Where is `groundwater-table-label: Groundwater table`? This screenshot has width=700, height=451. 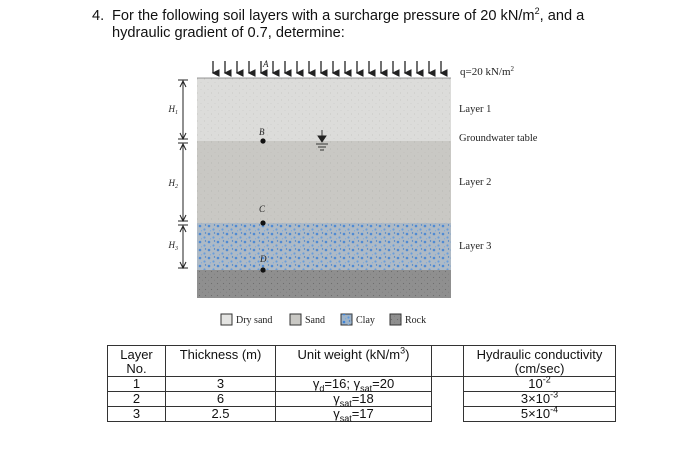
groundwater-table-label: Groundwater table is located at coordinates (498, 138).